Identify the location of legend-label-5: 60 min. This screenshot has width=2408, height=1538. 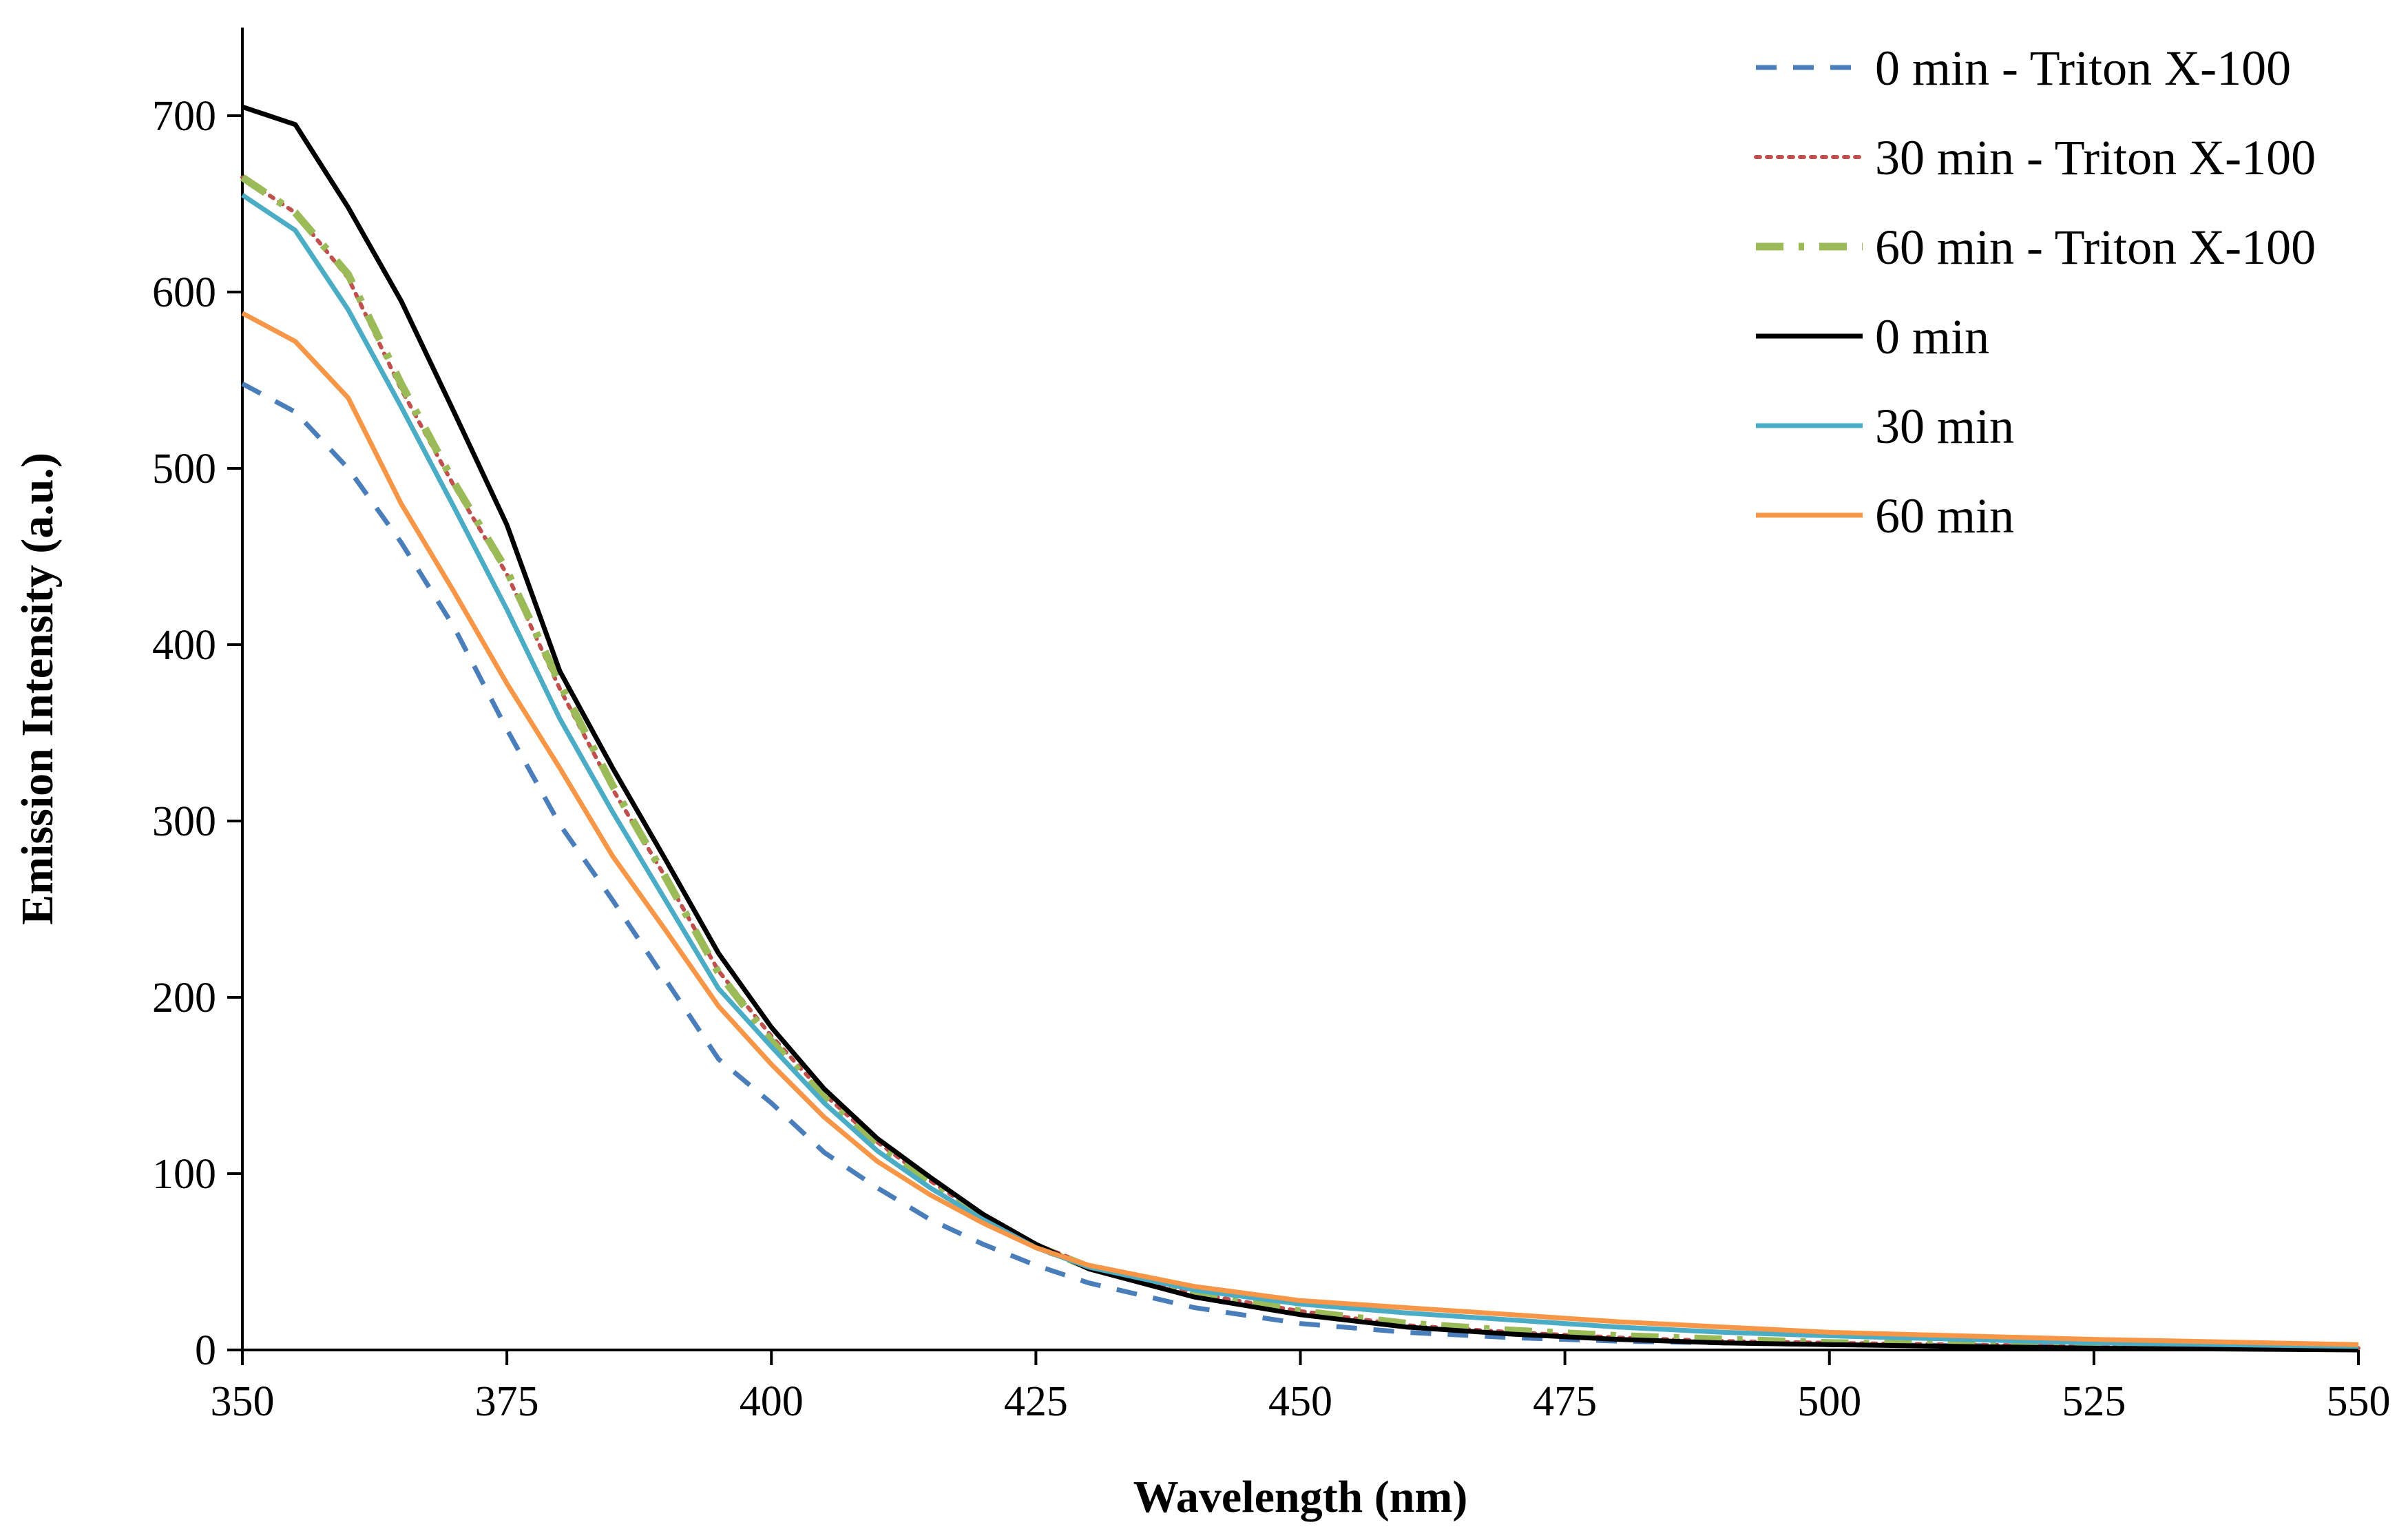
(1944, 515).